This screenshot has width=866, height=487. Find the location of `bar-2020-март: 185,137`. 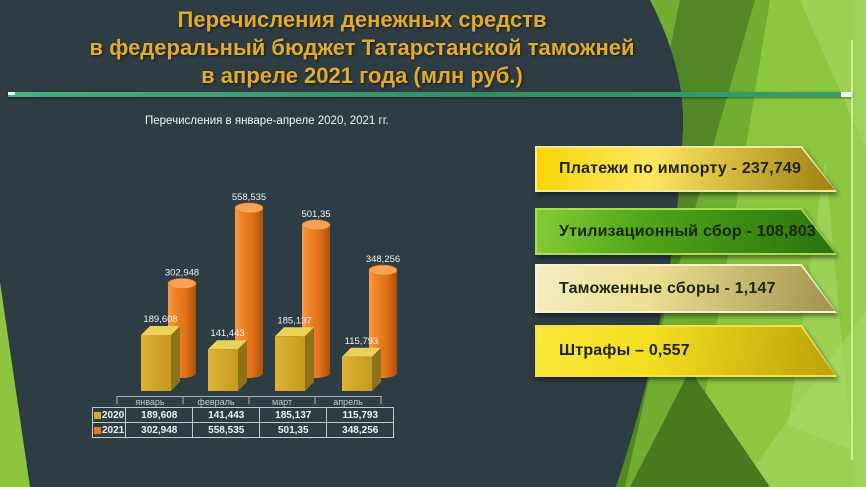

bar-2020-март: 185,137 is located at coordinates (294, 353).